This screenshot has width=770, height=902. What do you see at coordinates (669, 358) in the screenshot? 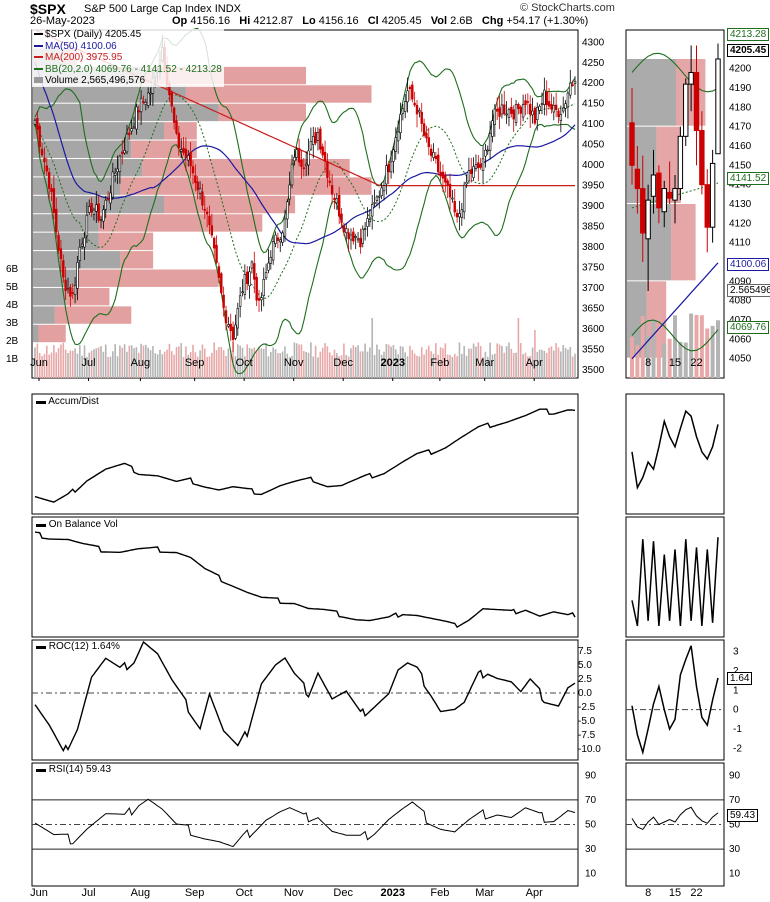
I see `zoom-volume-bar` at bounding box center [669, 358].